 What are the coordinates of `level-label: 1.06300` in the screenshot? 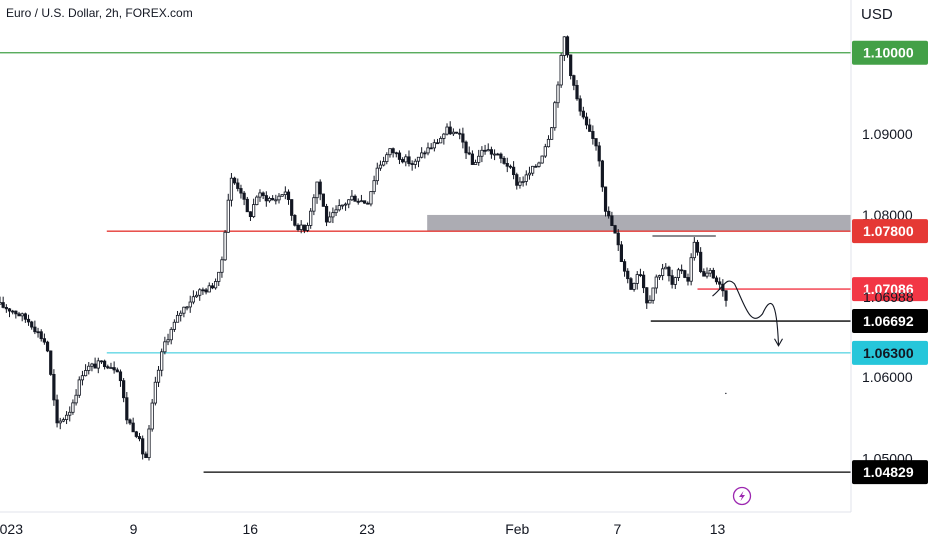 It's located at (888, 353).